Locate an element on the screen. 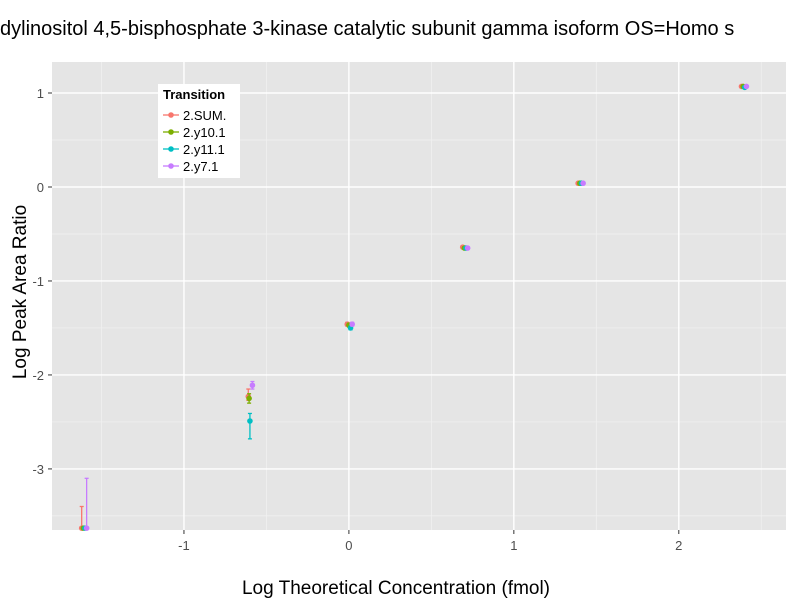 This screenshot has width=800, height=600. y-axis-ticks: -3 -2 -1 0 1 is located at coordinates (42, 281).